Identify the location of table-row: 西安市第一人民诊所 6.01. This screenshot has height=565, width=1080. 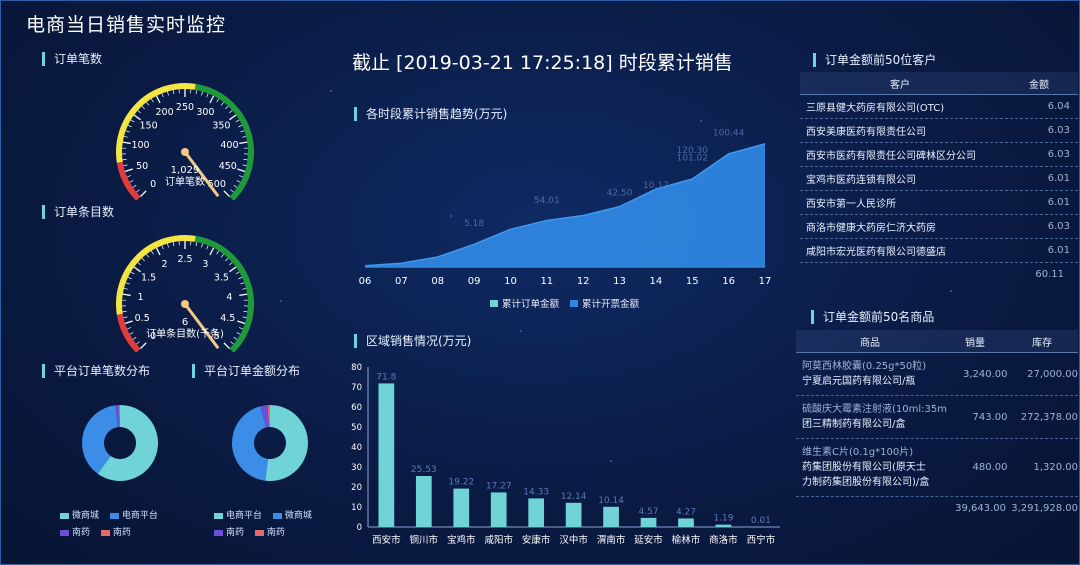
(939, 203).